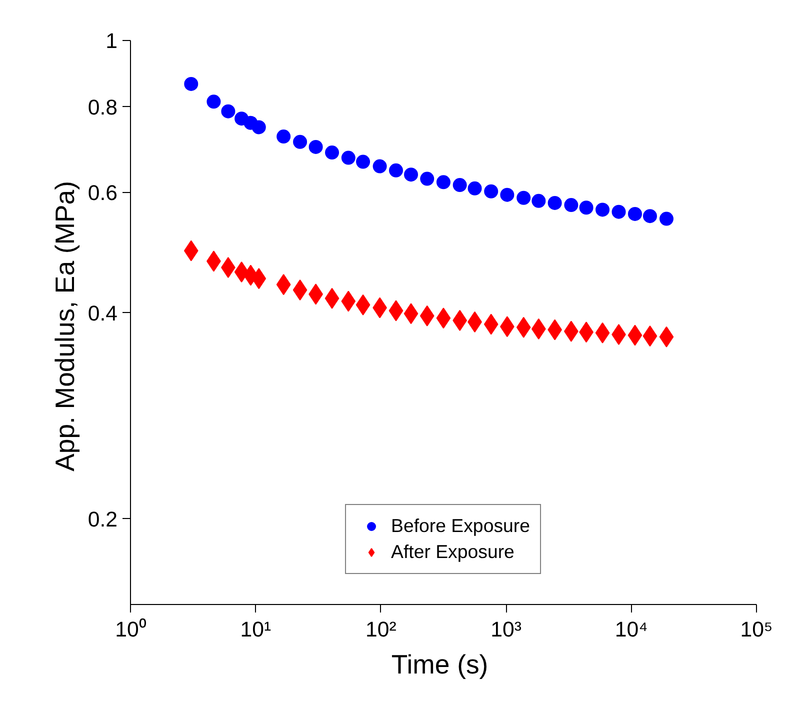 The image size is (786, 714). I want to click on x-tick-label: 10¹, so click(256, 630).